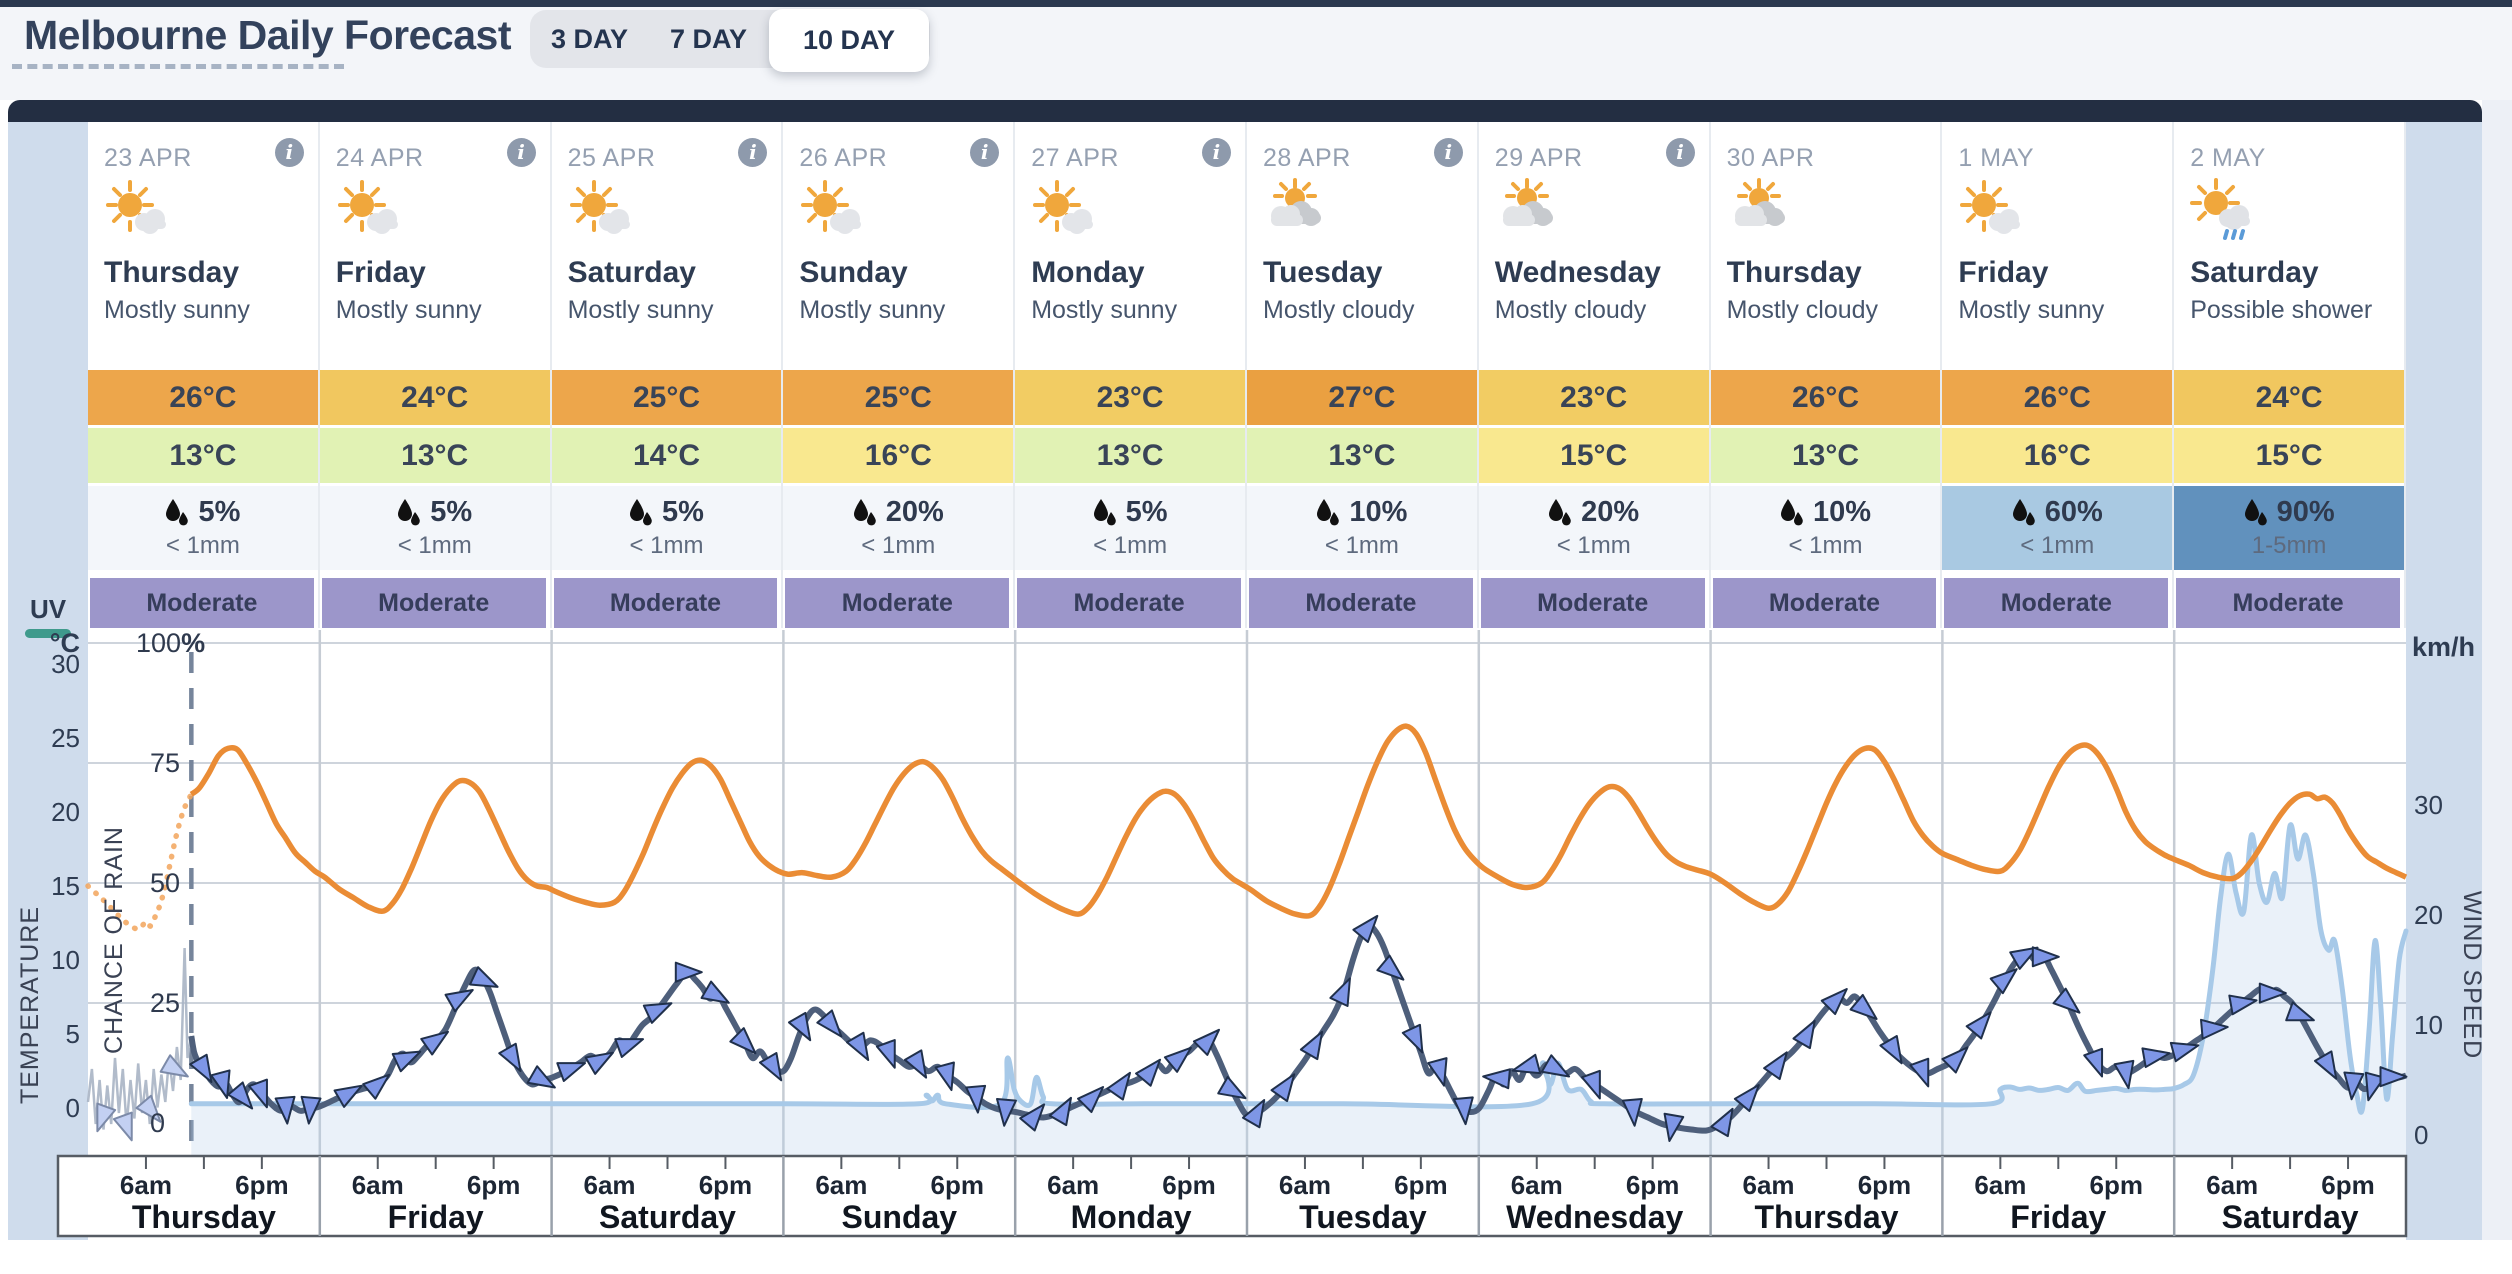 The height and width of the screenshot is (1274, 2512). I want to click on day-column: 28 APR i, so click(1363, 375).